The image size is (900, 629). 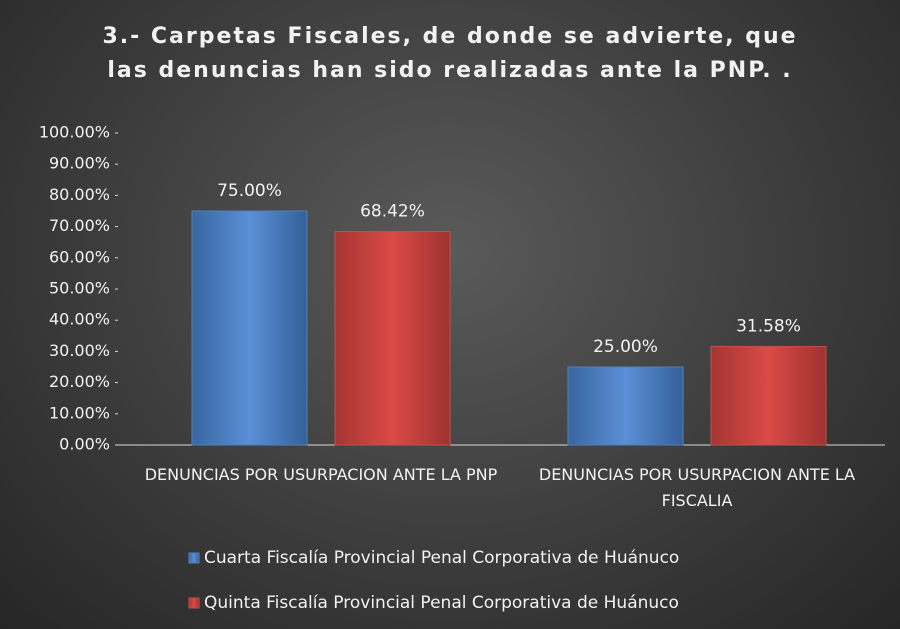 What do you see at coordinates (79, 319) in the screenshot?
I see `y-tick-label: 40.00%` at bounding box center [79, 319].